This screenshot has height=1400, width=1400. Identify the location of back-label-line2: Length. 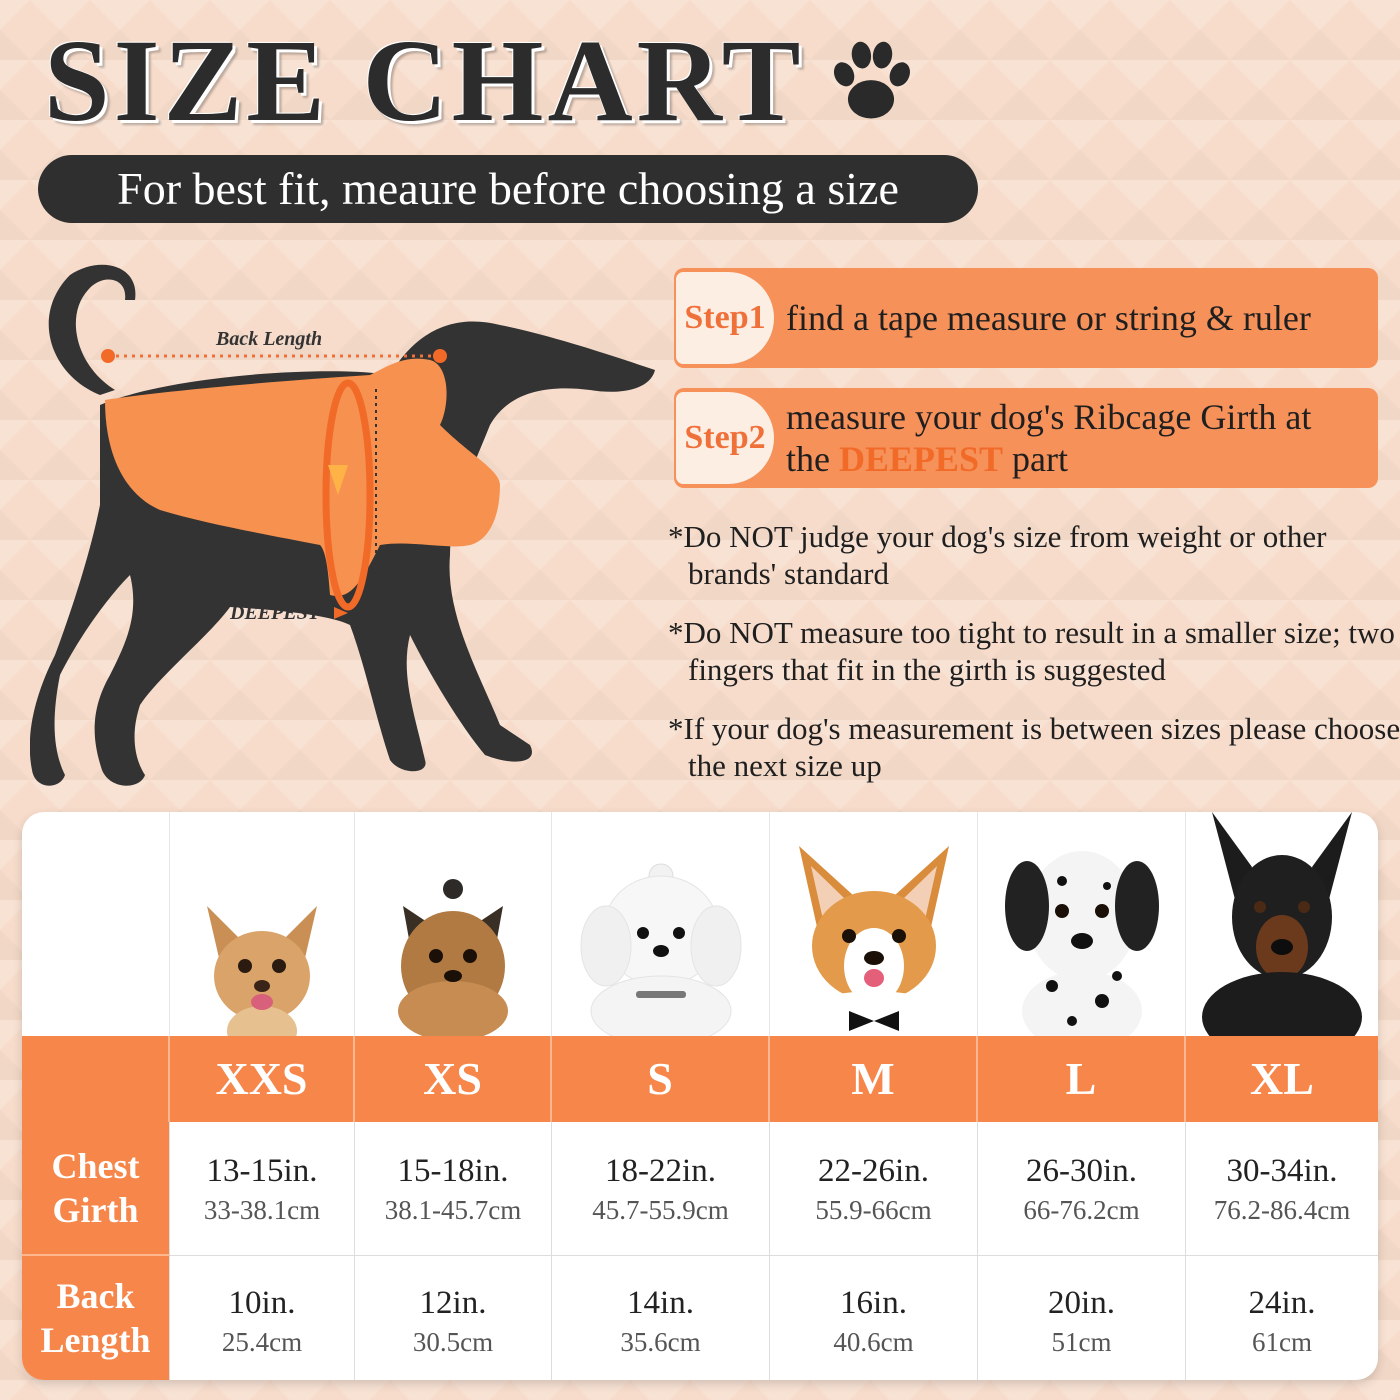
(95, 1340).